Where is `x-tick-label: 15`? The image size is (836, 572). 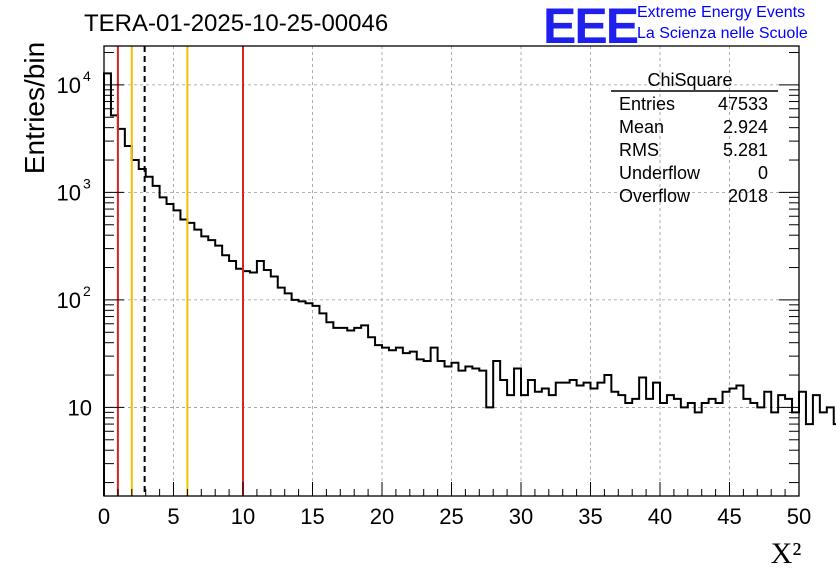 x-tick-label: 15 is located at coordinates (312, 516).